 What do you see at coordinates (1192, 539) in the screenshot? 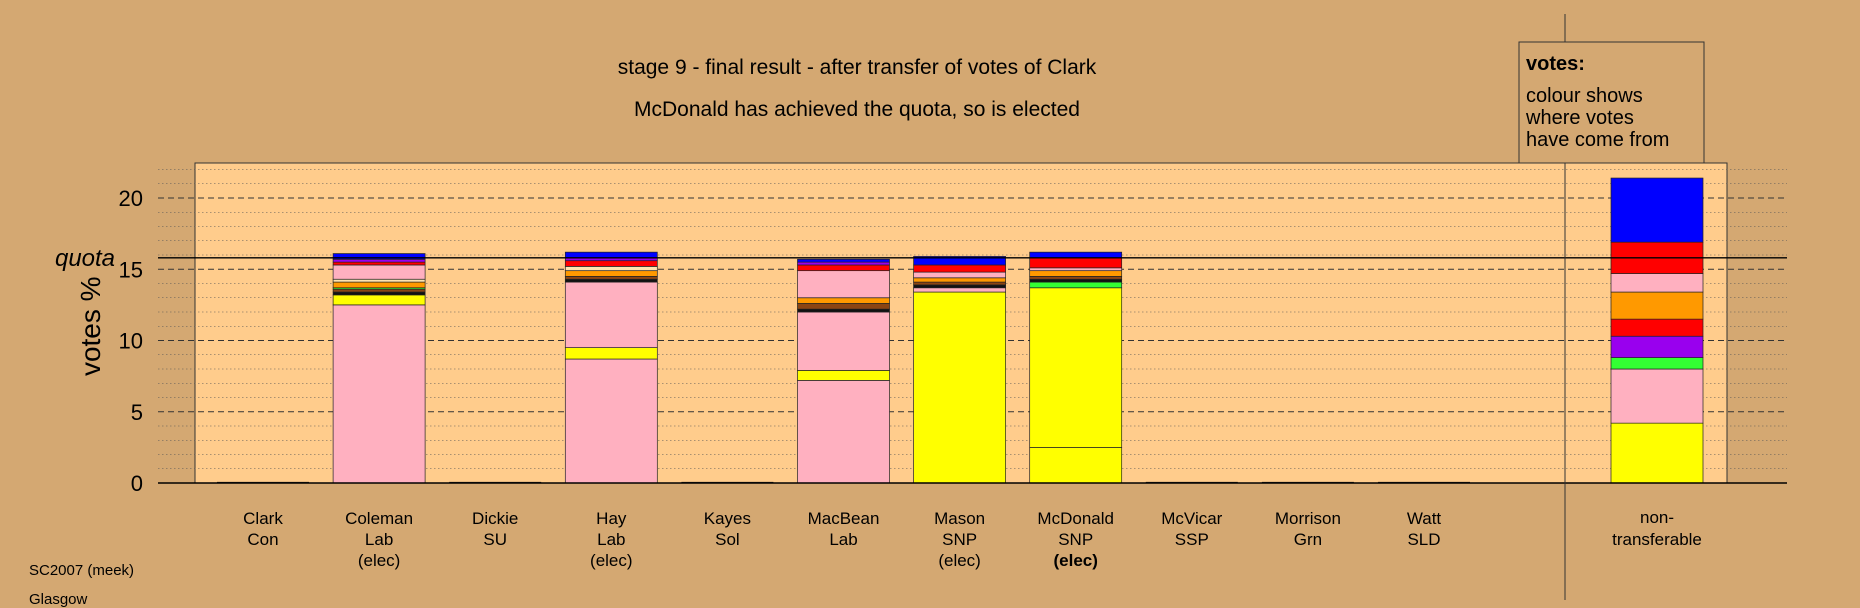
I see `x-label-party: SSP` at bounding box center [1192, 539].